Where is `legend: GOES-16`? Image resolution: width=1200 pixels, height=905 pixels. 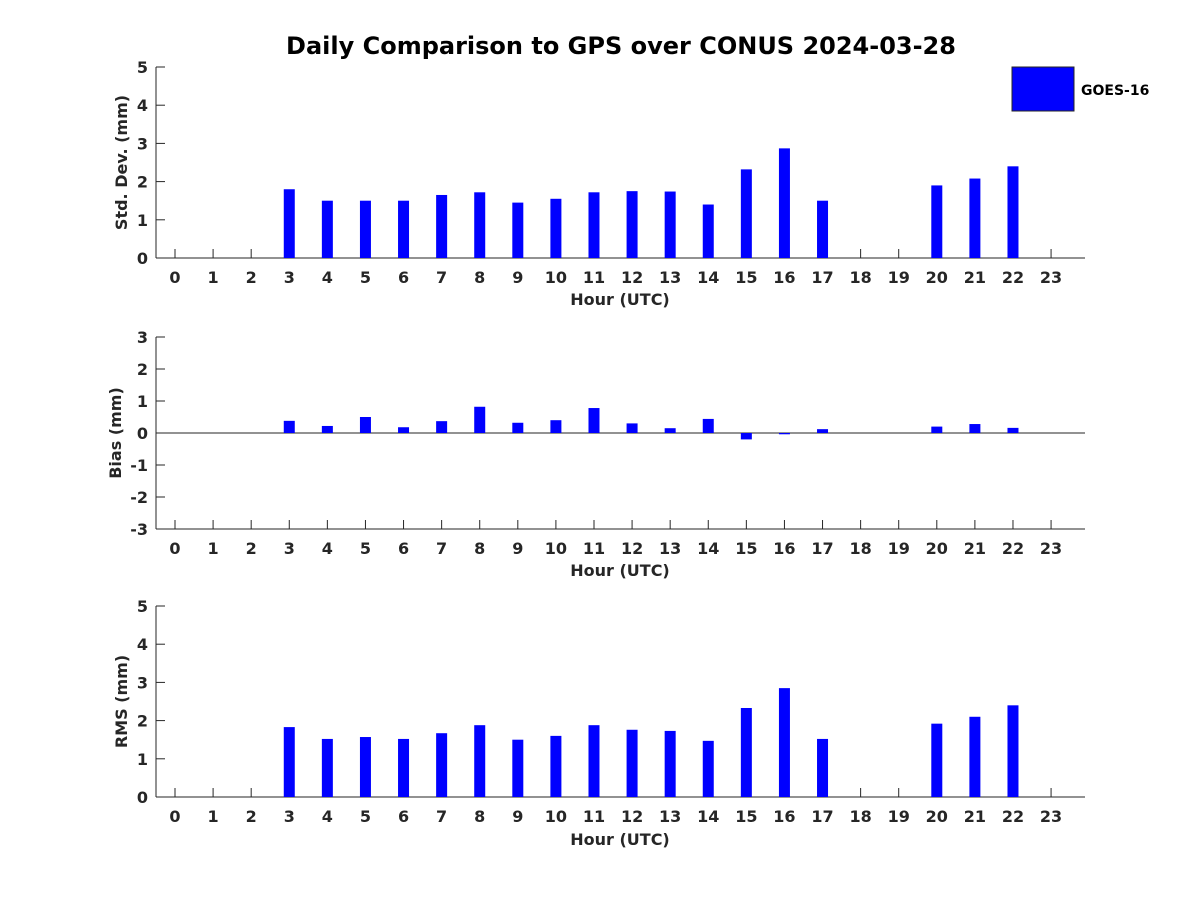 legend: GOES-16 is located at coordinates (1080, 89).